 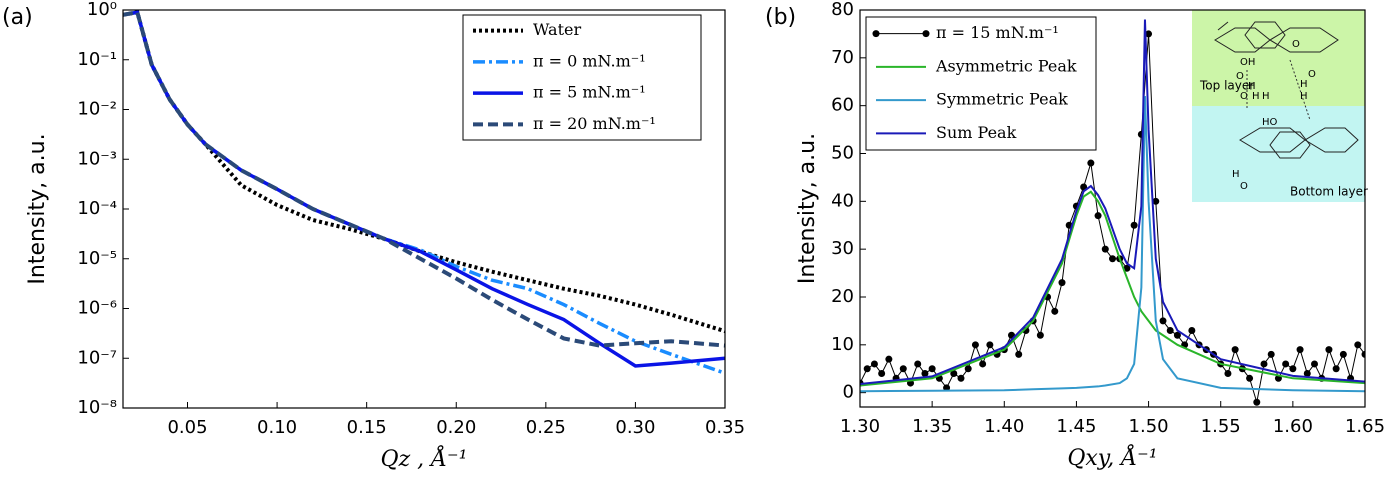 What do you see at coordinates (1299, 143) in the screenshot?
I see `molecule-bottom` at bounding box center [1299, 143].